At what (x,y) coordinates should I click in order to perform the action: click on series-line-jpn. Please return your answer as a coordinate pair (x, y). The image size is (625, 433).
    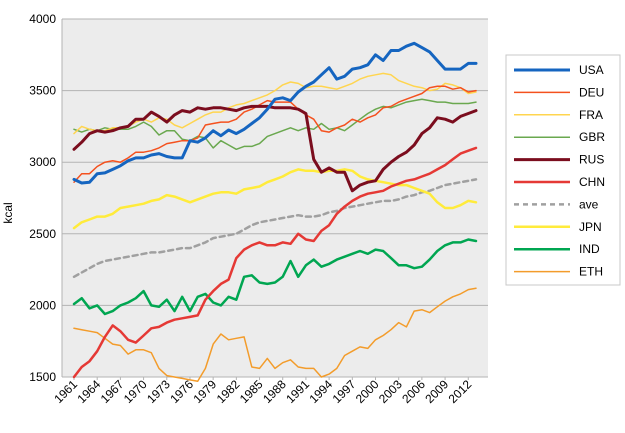
    Looking at the image, I should click on (275, 199).